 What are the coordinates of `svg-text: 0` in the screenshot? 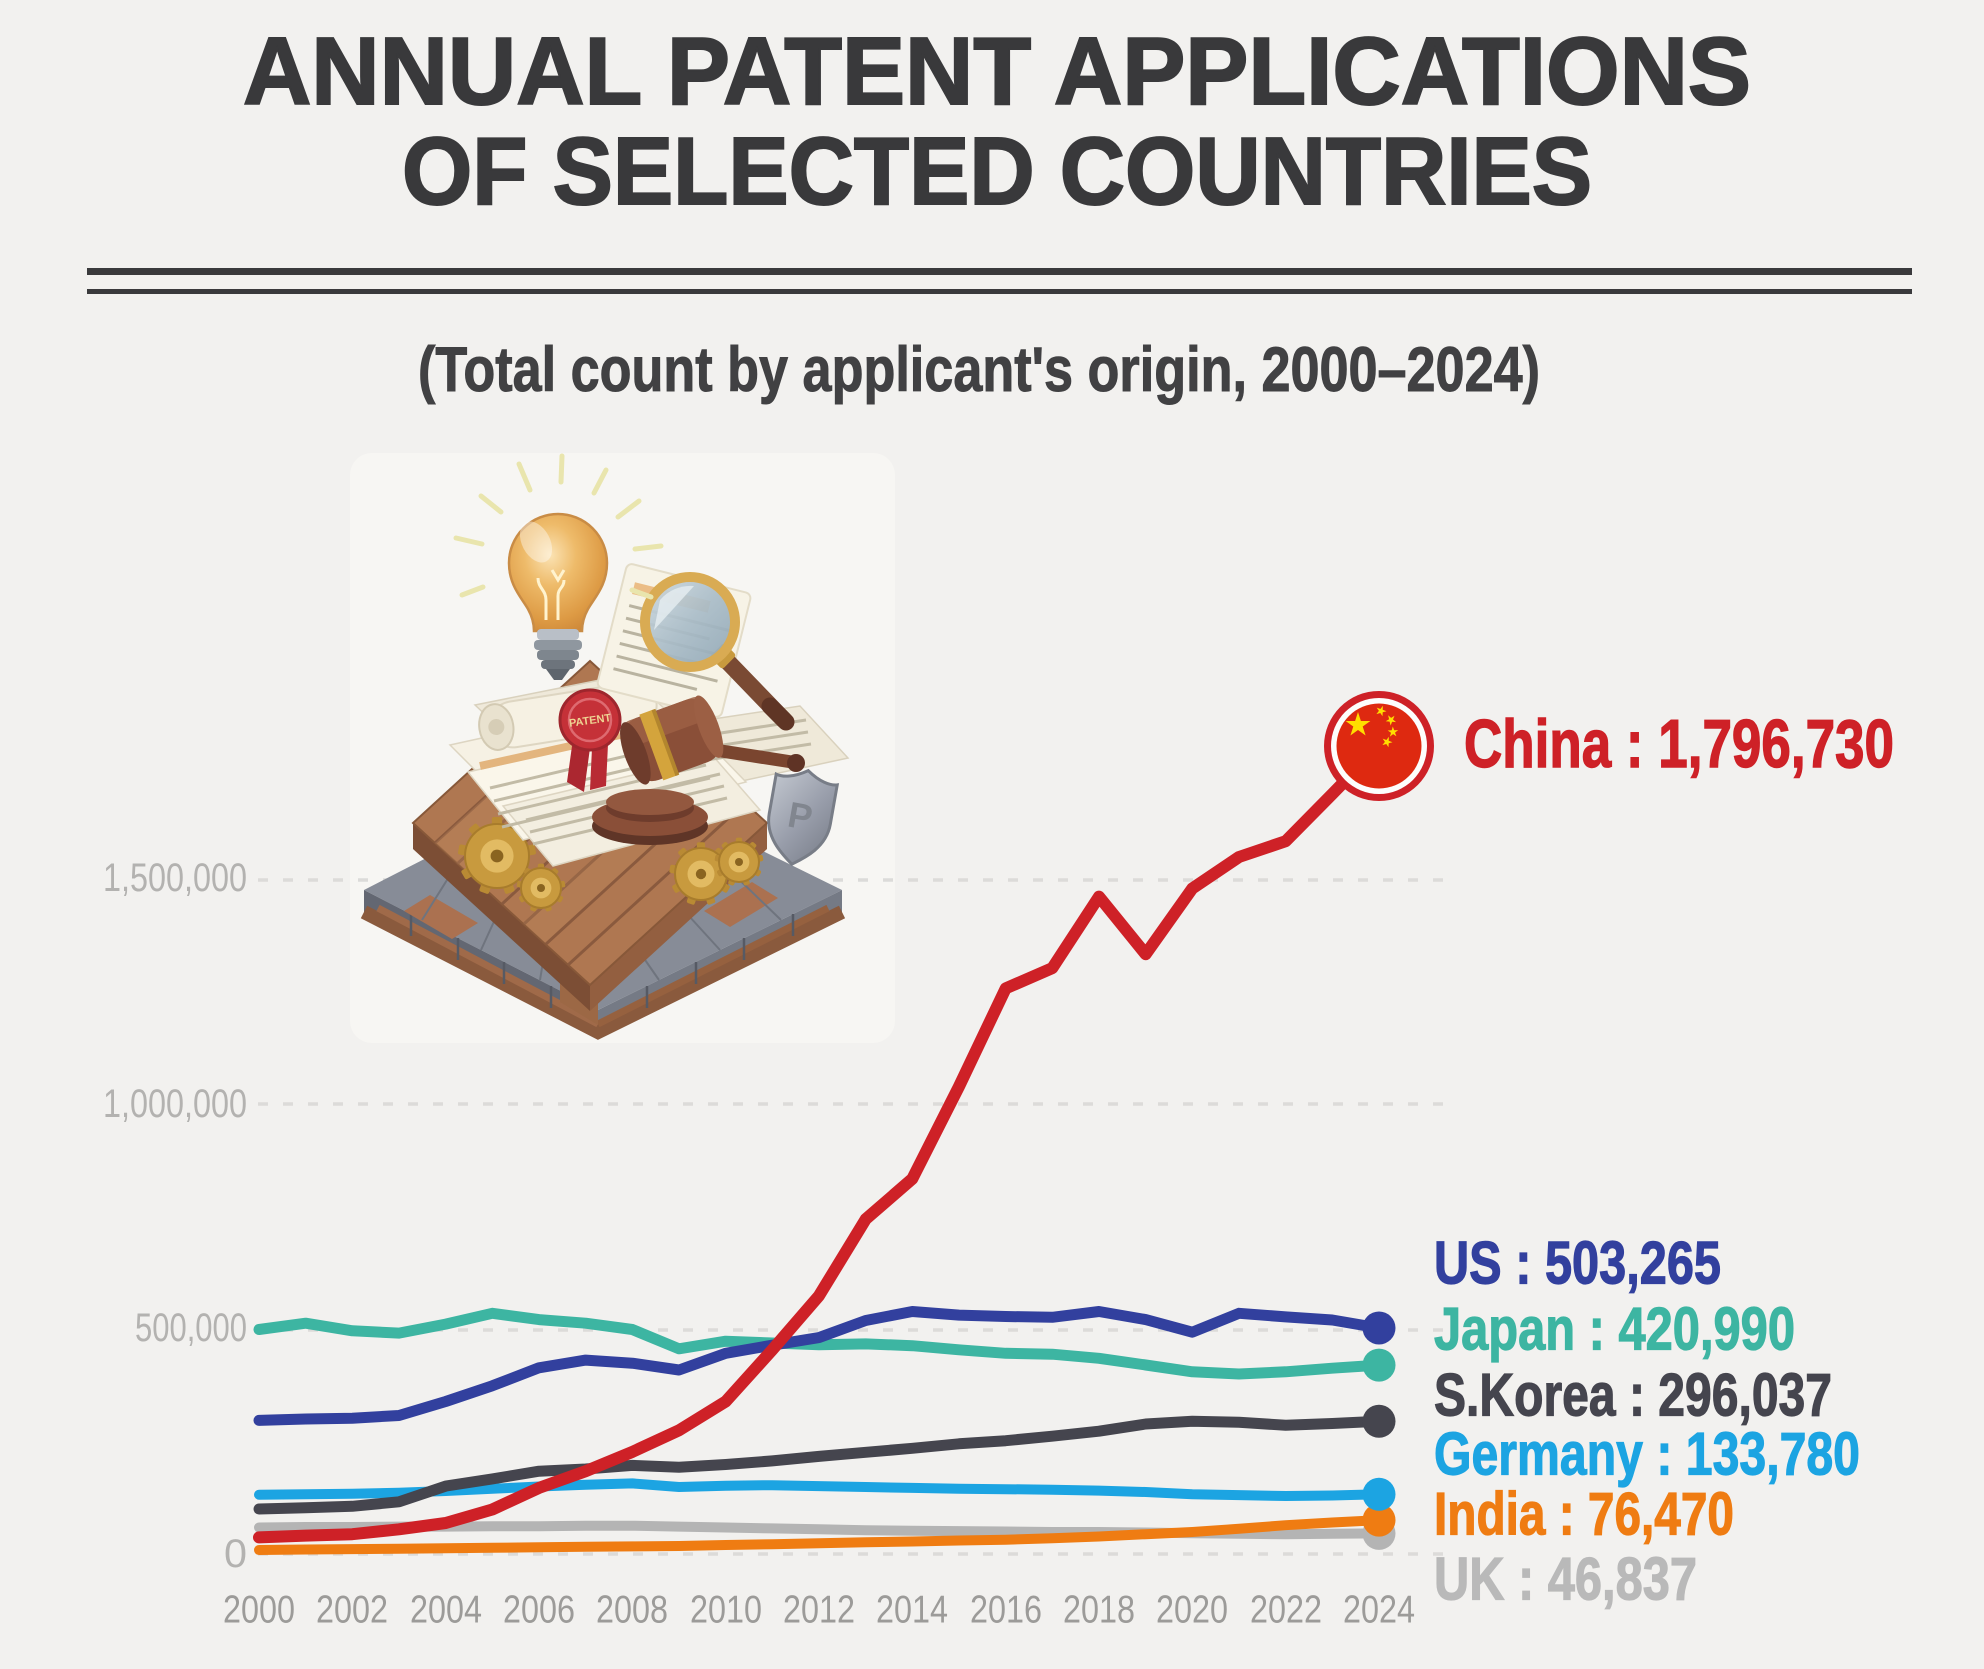 It's located at (235, 1554).